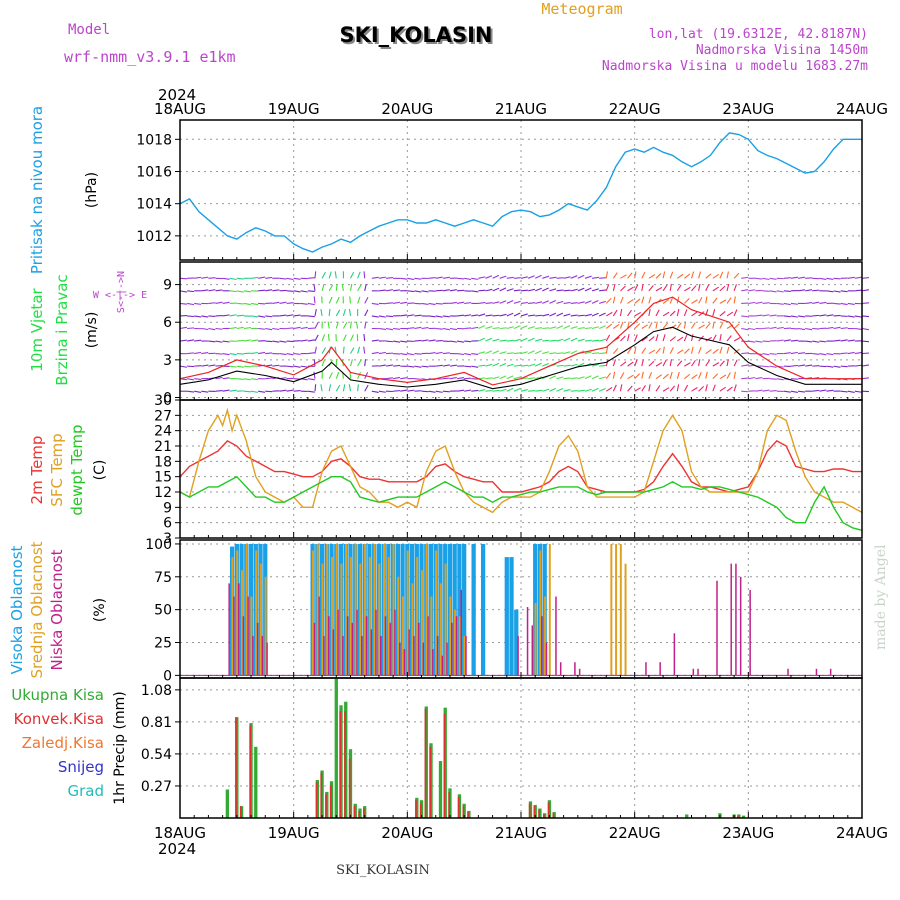  I want to click on y-tick-label: 12, so click(163, 493).